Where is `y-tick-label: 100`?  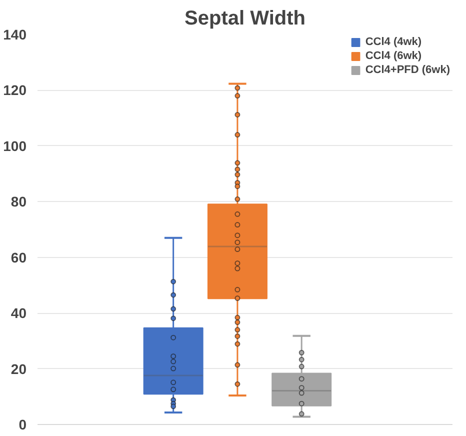
y-tick-label: 100 is located at coordinates (15, 146).